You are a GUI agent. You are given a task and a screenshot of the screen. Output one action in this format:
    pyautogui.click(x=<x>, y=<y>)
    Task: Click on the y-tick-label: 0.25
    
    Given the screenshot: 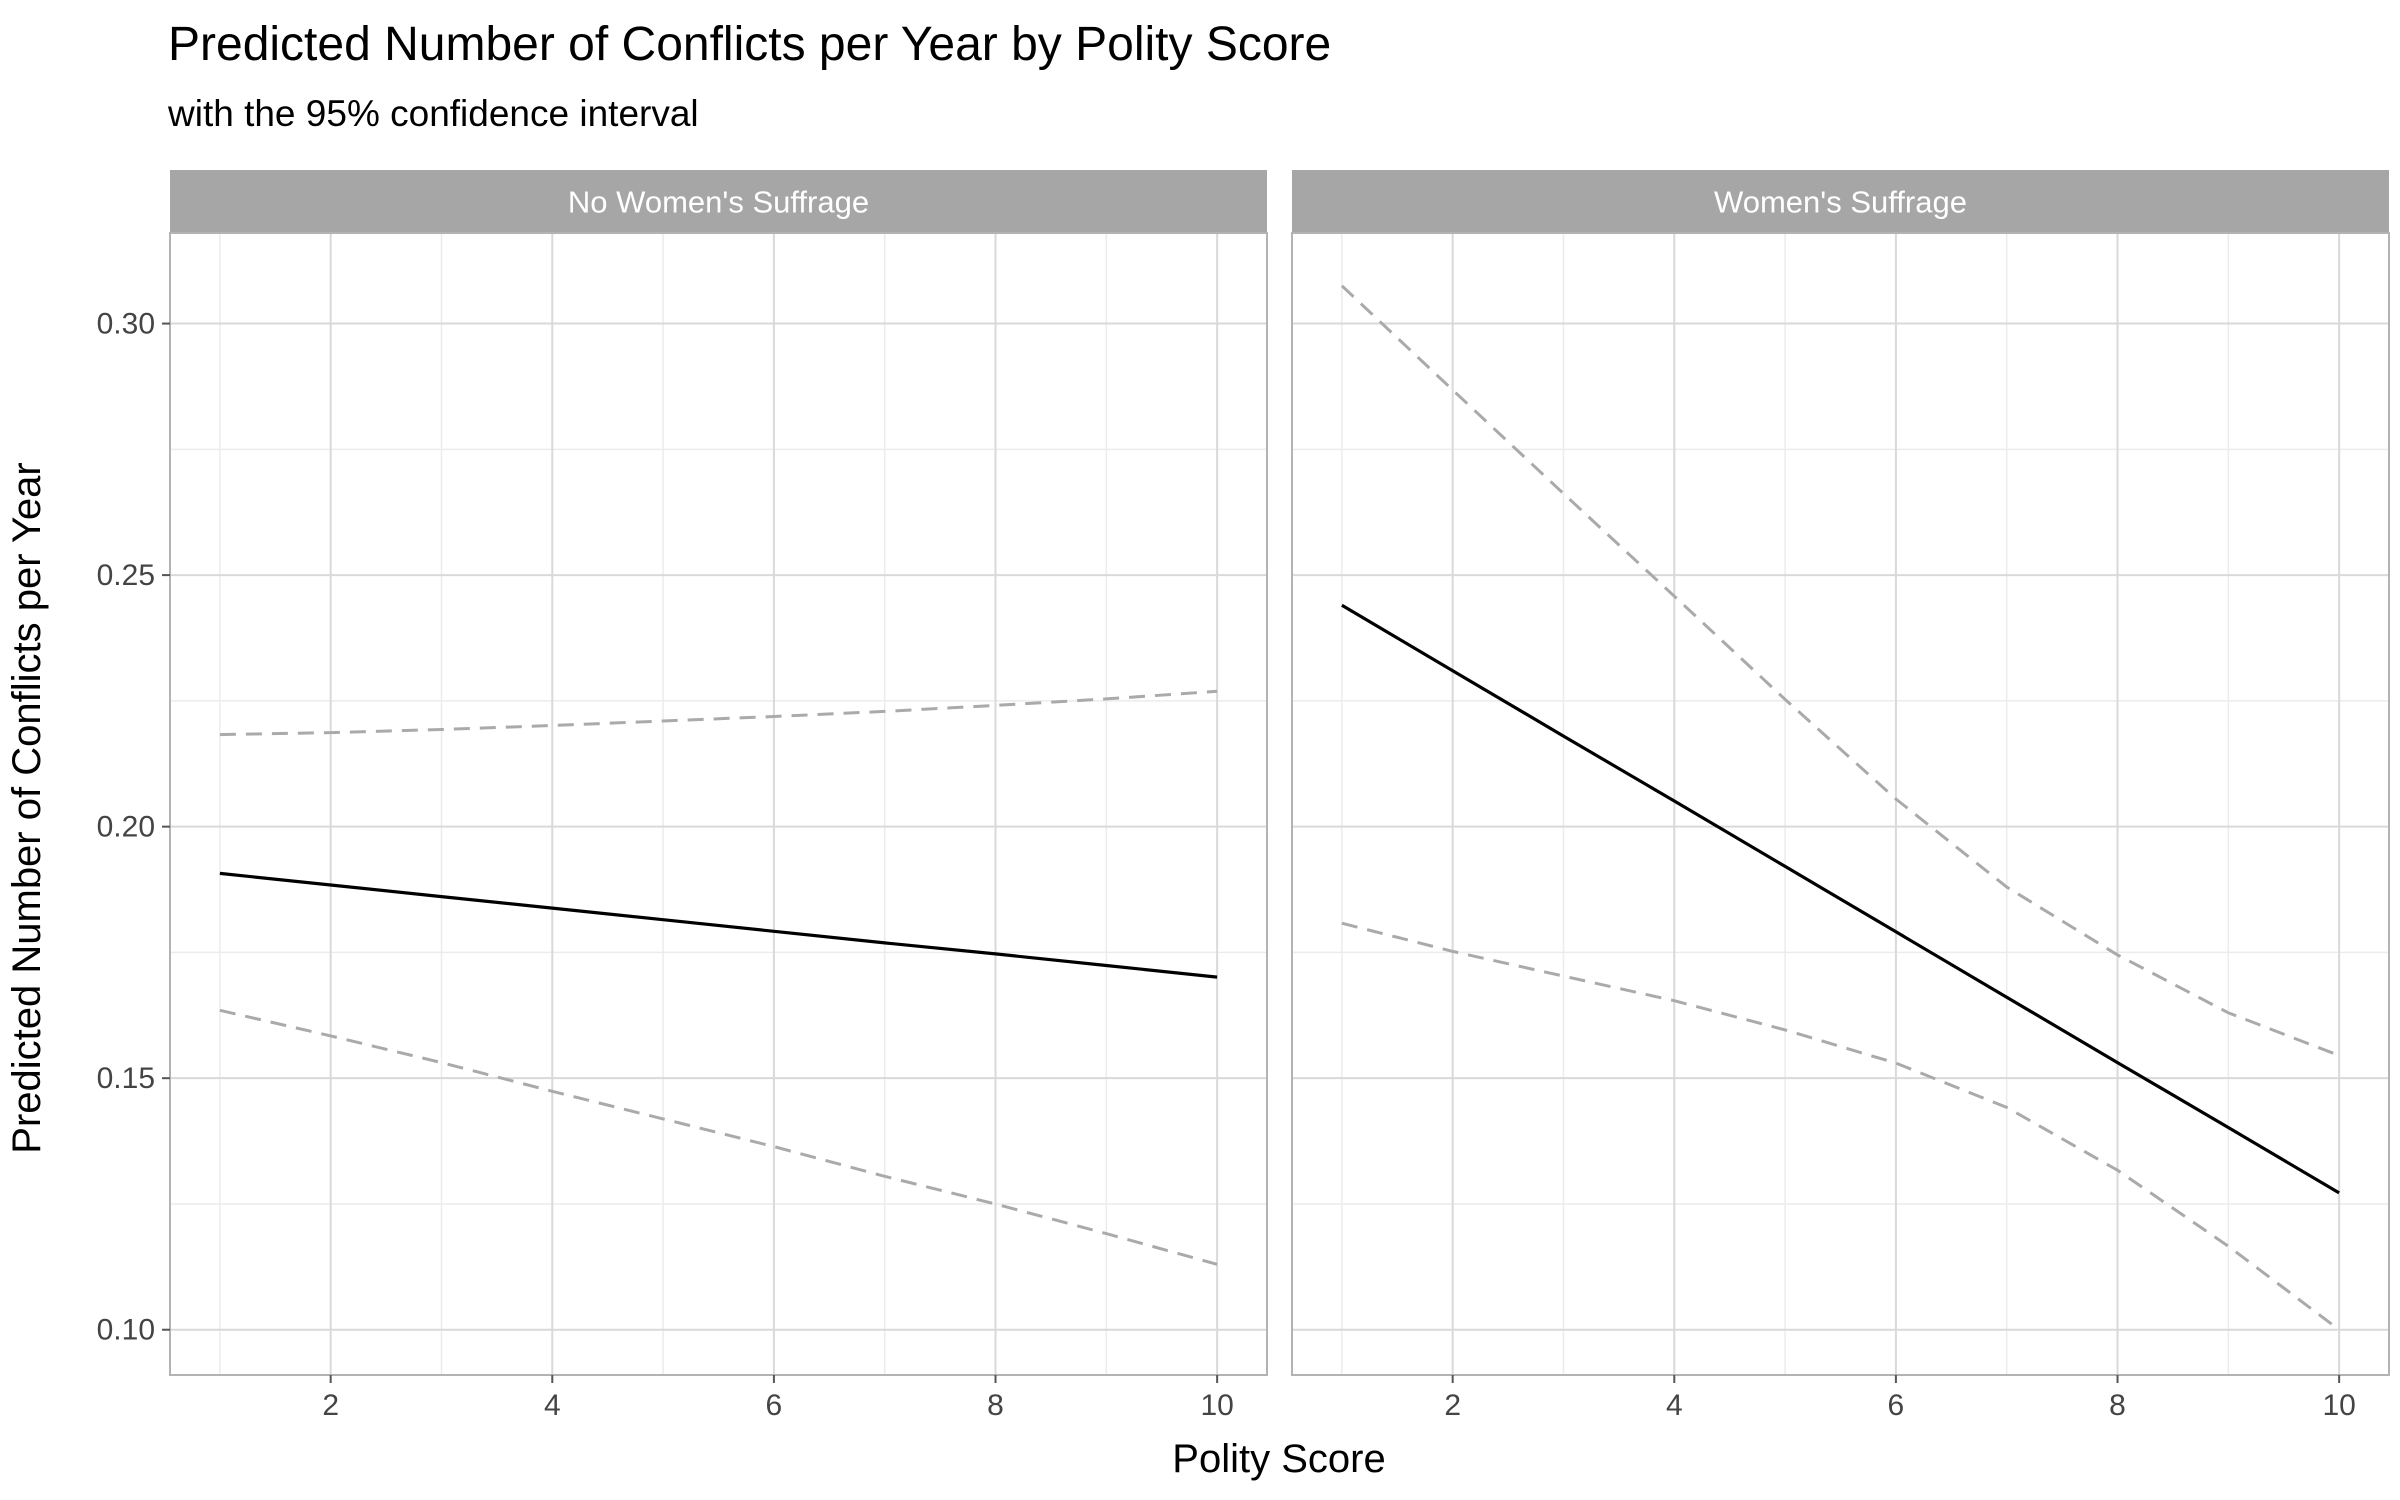 What is the action you would take?
    pyautogui.click(x=126, y=575)
    